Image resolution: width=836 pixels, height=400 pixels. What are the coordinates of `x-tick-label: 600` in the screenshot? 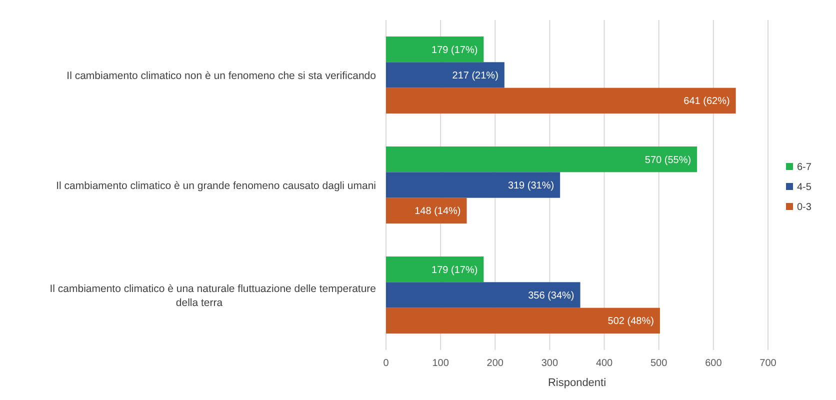 It's located at (713, 363).